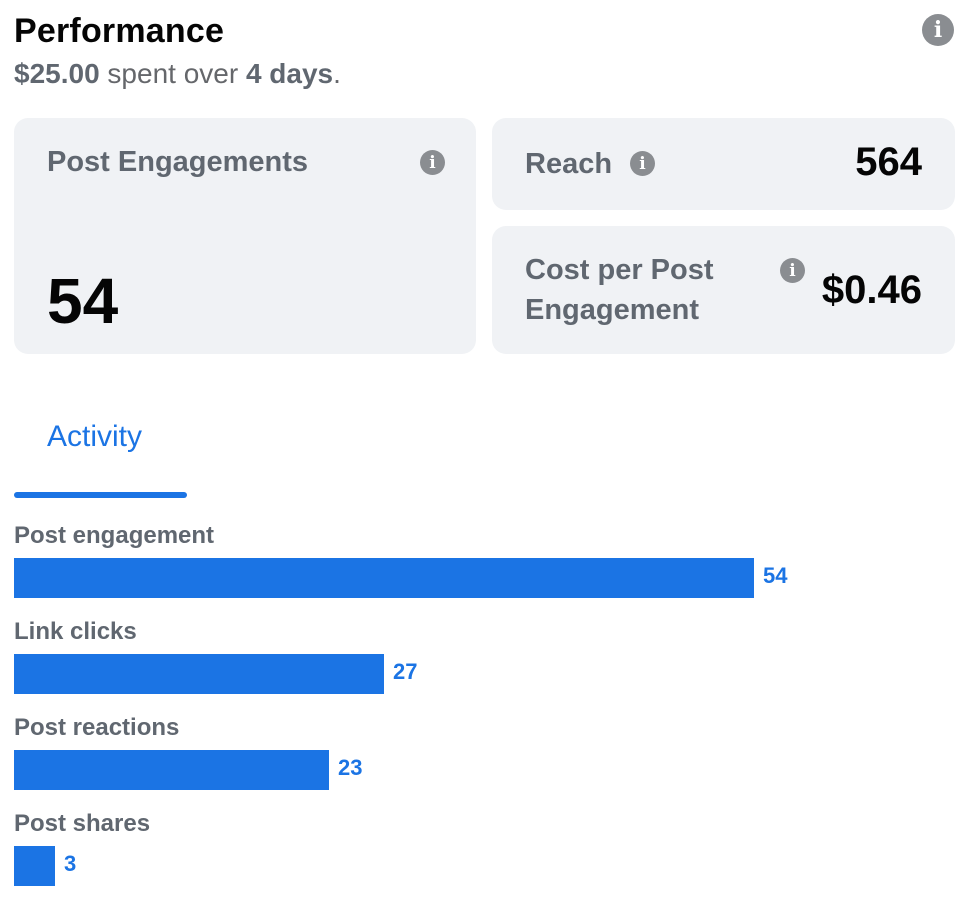 The height and width of the screenshot is (902, 978). What do you see at coordinates (723, 164) in the screenshot?
I see `reach-card: Reach i 564` at bounding box center [723, 164].